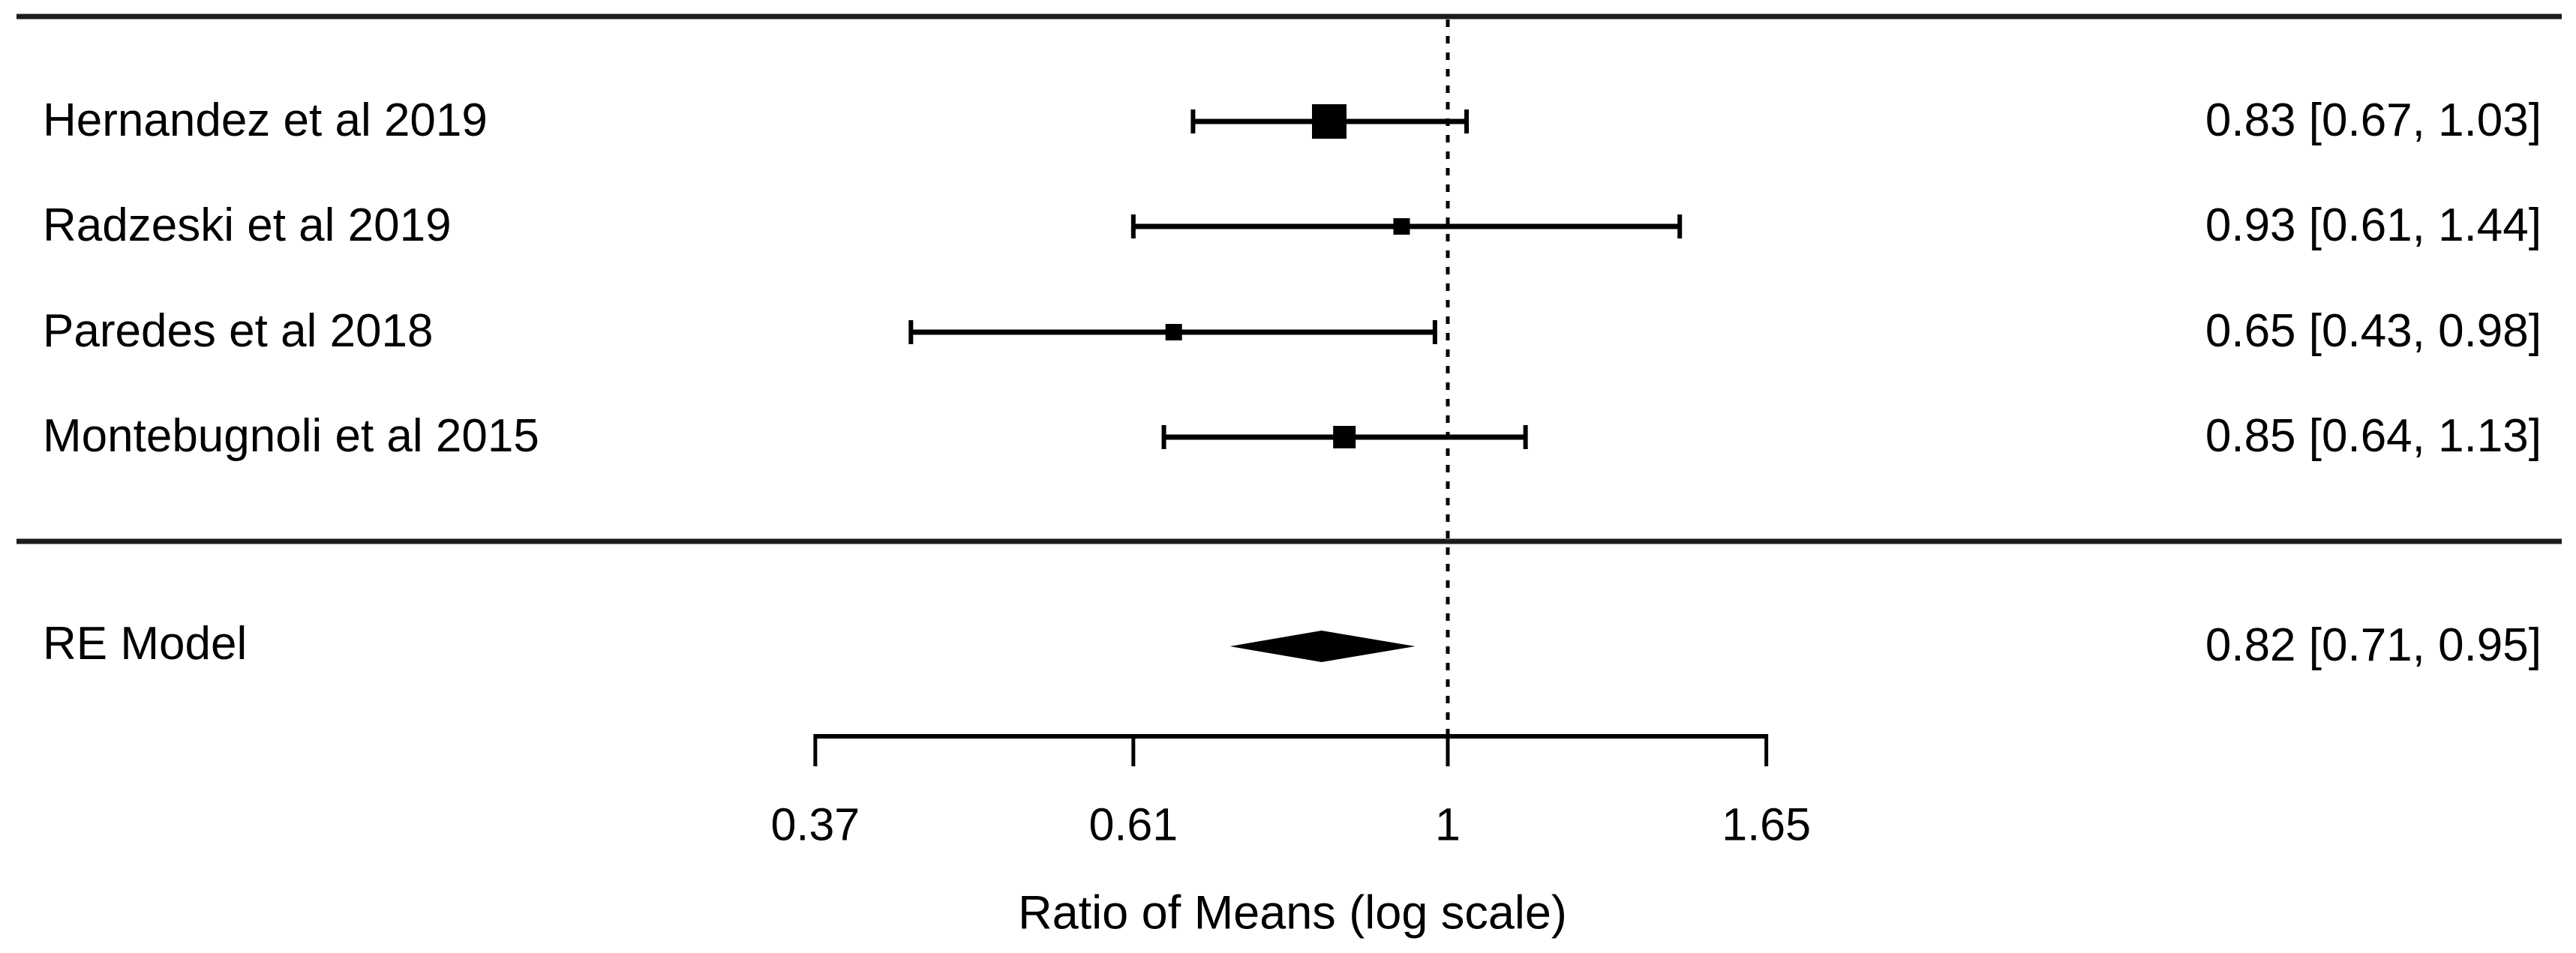 This screenshot has height=953, width=2576. Describe the element at coordinates (815, 824) in the screenshot. I see `x-tick-label-1: 0.37` at that location.